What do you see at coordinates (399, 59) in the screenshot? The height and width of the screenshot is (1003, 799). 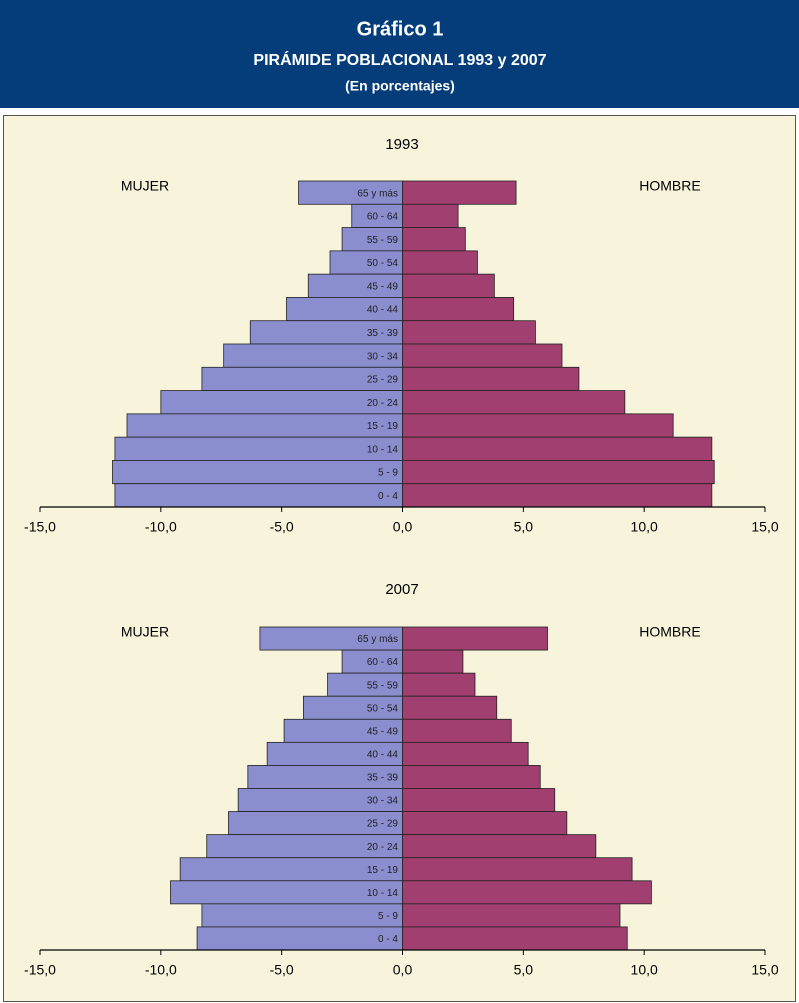 I see `header-subtitle: PIRÁMIDE POBLACIONAL 1993 y 2007` at bounding box center [399, 59].